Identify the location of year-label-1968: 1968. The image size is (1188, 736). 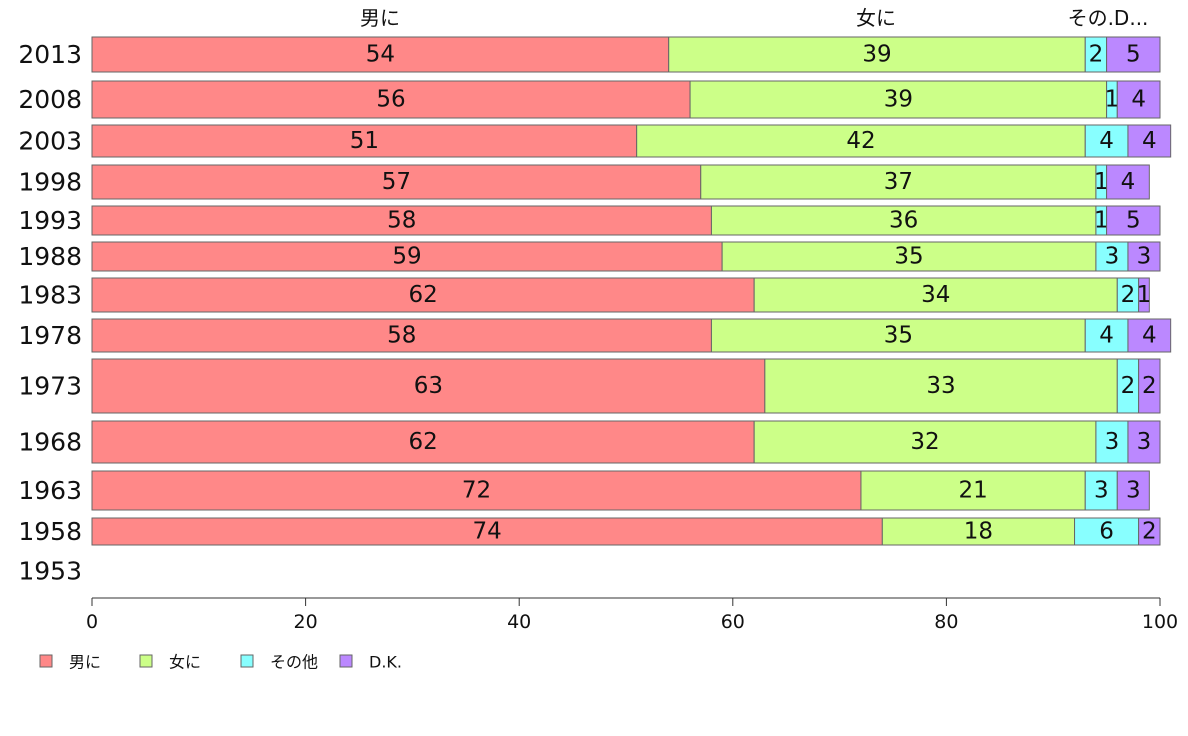
(50, 442).